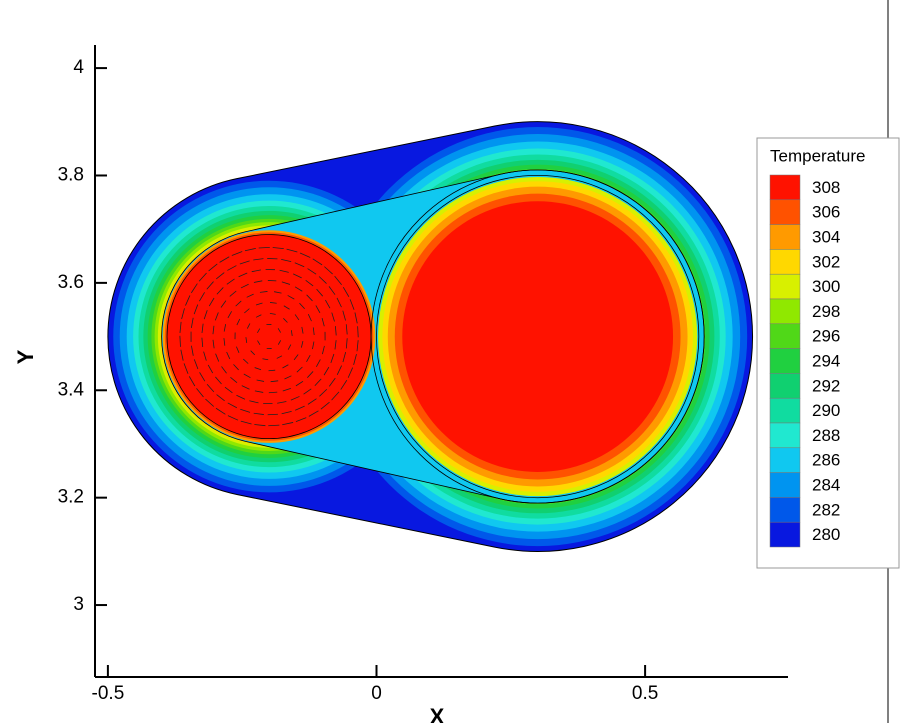 This screenshot has width=900, height=723. What do you see at coordinates (108, 693) in the screenshot?
I see `x-tick-label: -0.5` at bounding box center [108, 693].